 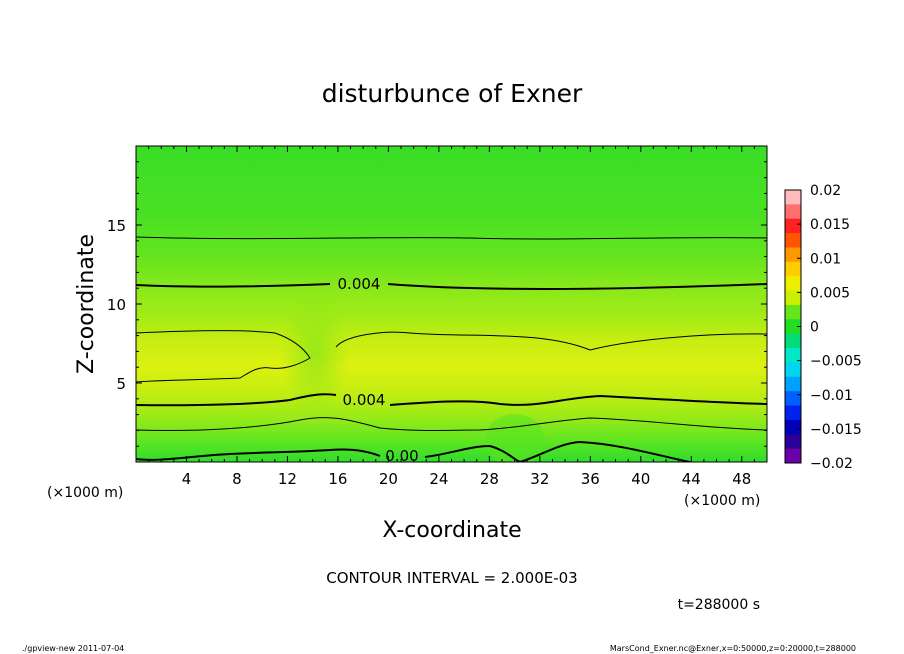 What do you see at coordinates (388, 479) in the screenshot?
I see `x-tick-label: 20` at bounding box center [388, 479].